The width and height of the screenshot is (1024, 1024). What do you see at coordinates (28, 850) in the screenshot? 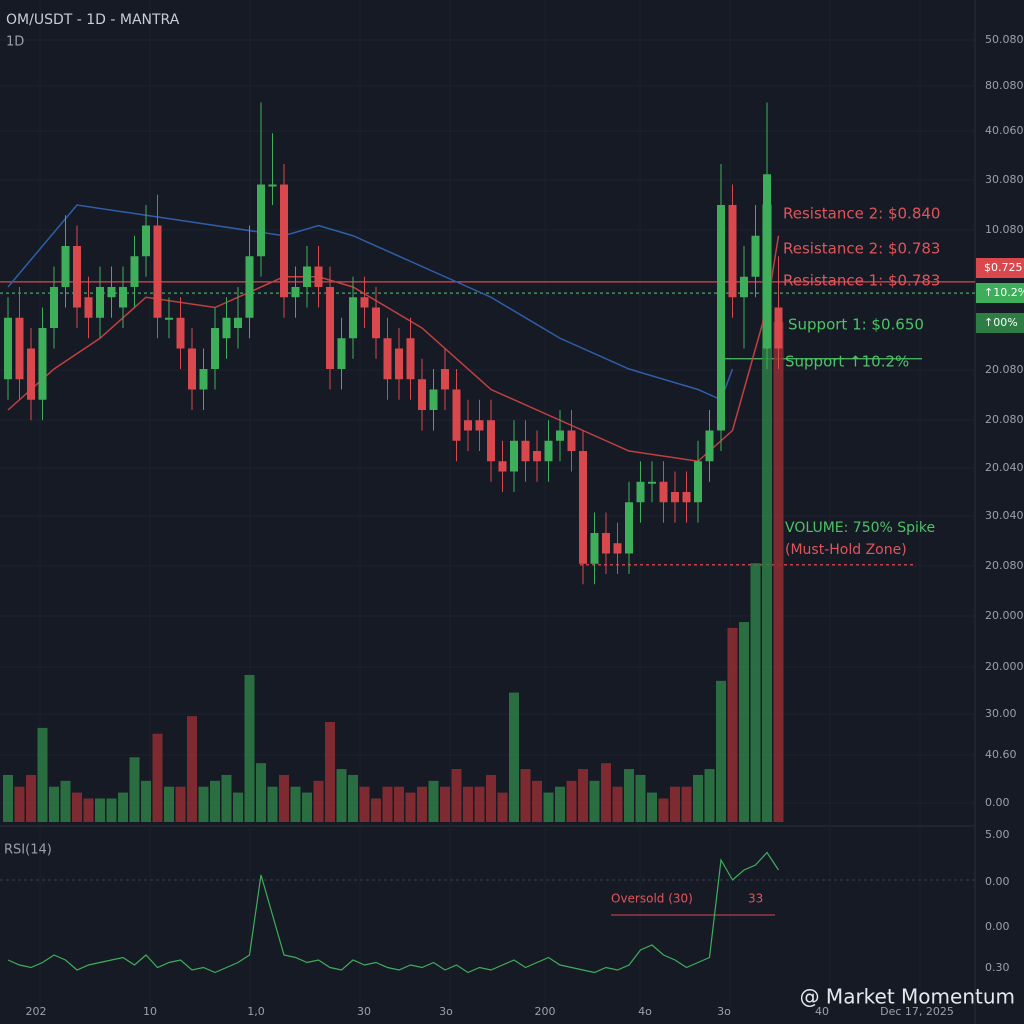
I see `rsi-title: RSI(14)` at bounding box center [28, 850].